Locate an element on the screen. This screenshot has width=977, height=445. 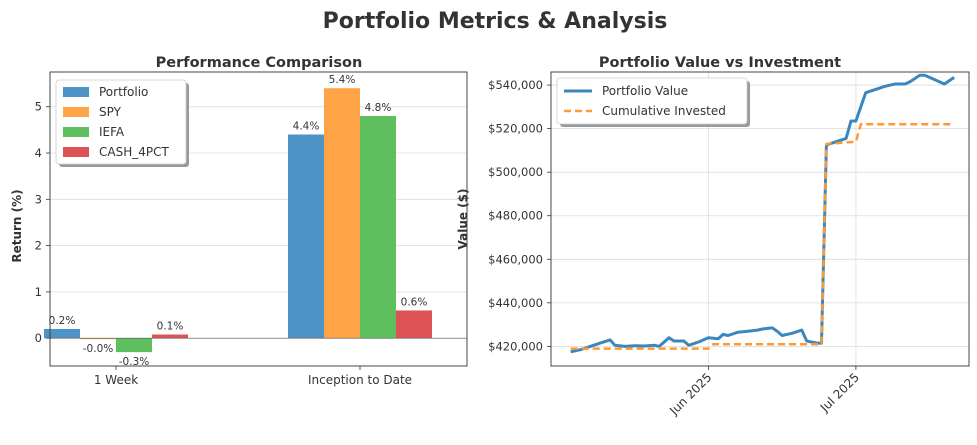
left-y-tick-label: 1 is located at coordinates (38, 292).